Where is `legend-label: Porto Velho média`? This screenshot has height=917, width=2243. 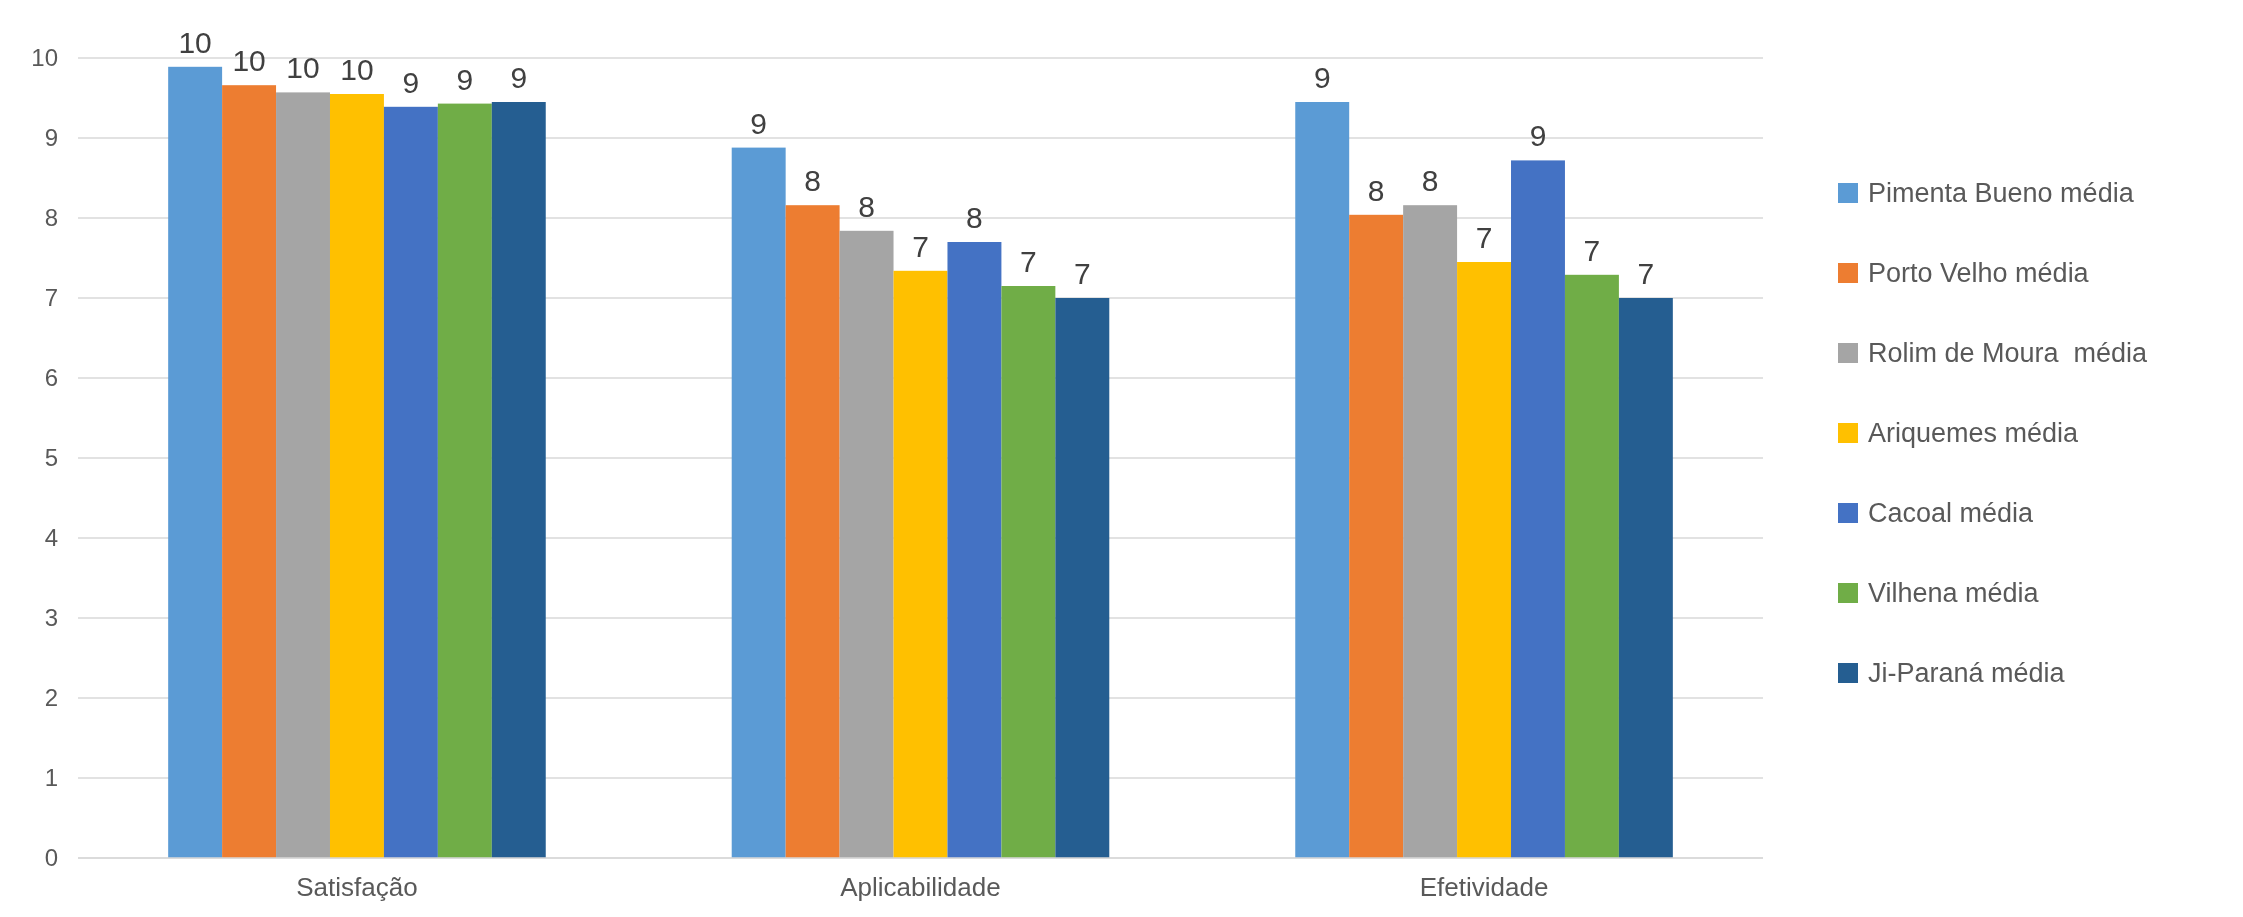 legend-label: Porto Velho média is located at coordinates (1979, 273).